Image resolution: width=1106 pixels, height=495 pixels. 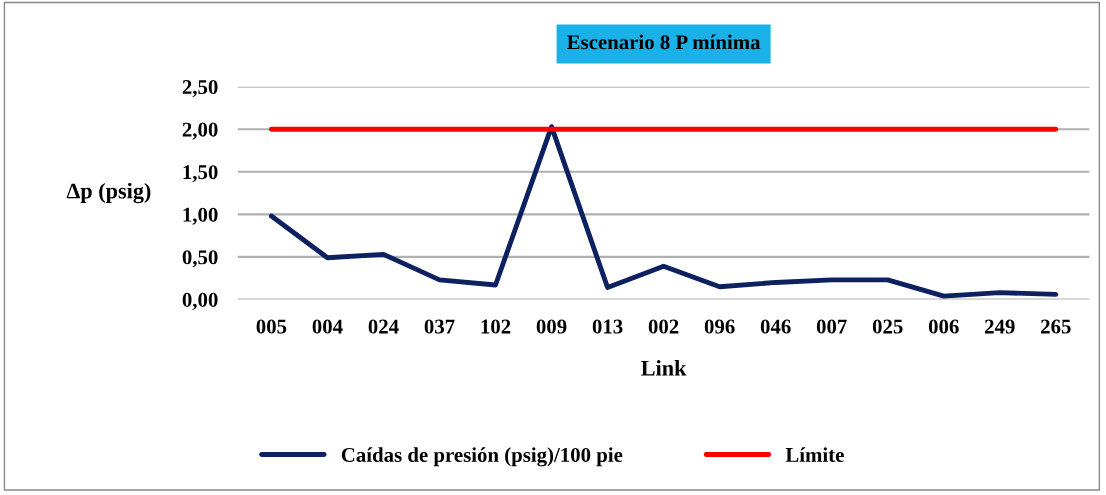 I want to click on chart-title: Escenario 8 P mínima, so click(x=664, y=42).